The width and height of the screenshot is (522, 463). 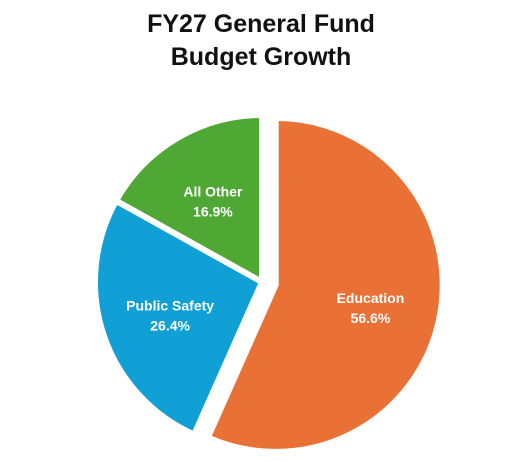 What do you see at coordinates (371, 318) in the screenshot?
I see `slice-value-education: 56.6%` at bounding box center [371, 318].